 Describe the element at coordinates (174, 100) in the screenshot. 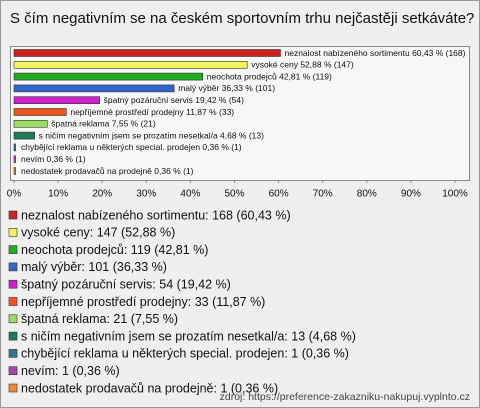

I see `bar-label: špatný pozáruční servis 19,42 % (54)` at that location.